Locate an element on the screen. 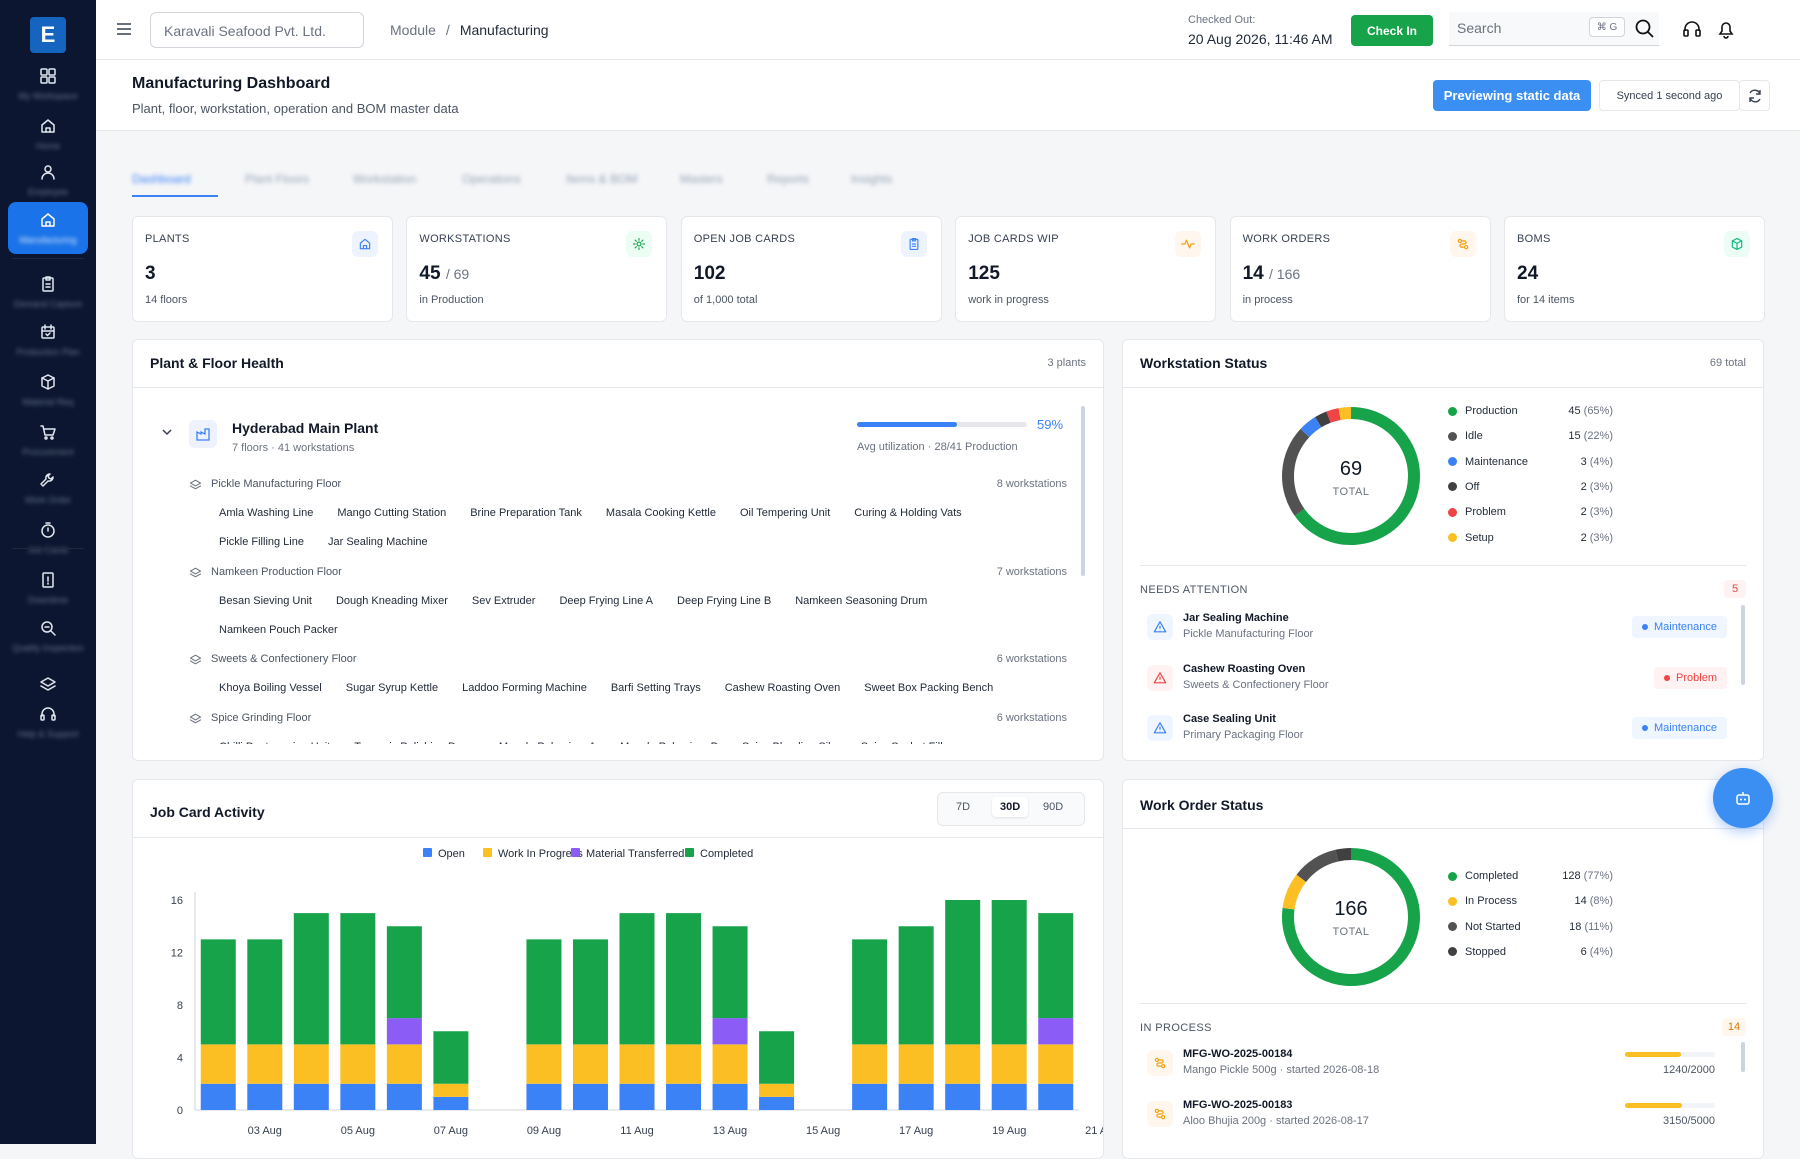 Image resolution: width=1800 pixels, height=1159 pixels. workstation-chip: Deep Frying Line B is located at coordinates (724, 601).